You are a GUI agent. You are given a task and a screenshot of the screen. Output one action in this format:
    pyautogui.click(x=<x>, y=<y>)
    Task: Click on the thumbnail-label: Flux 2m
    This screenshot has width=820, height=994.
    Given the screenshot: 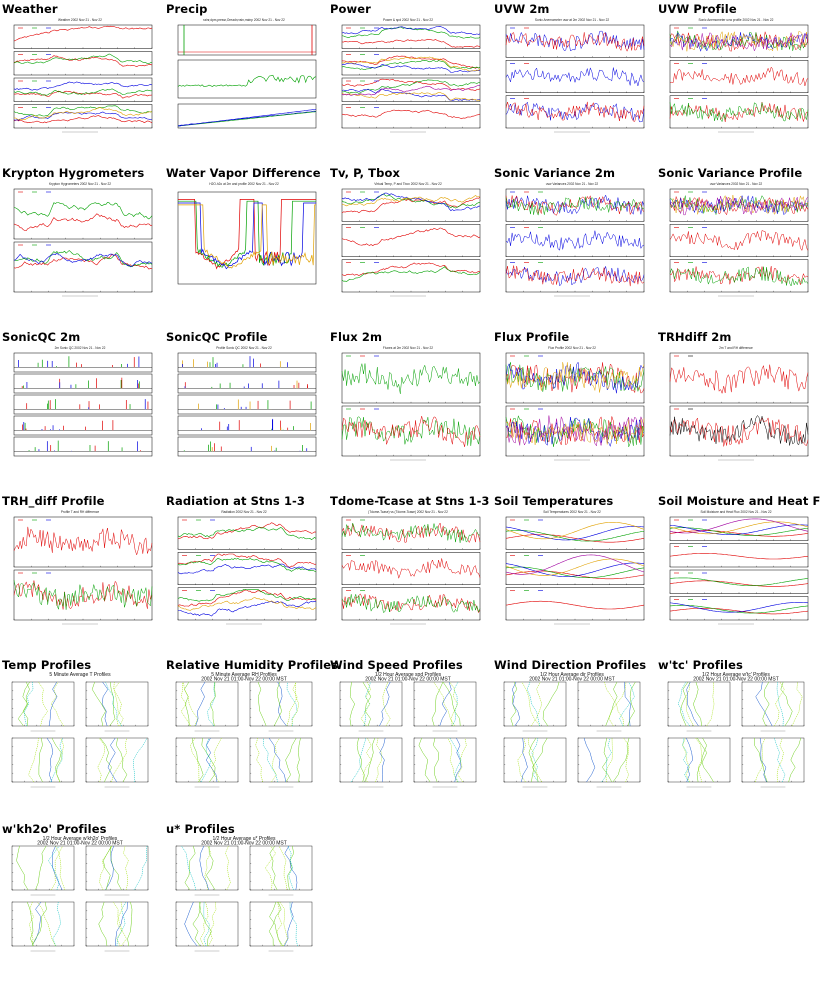 What is the action you would take?
    pyautogui.click(x=356, y=337)
    